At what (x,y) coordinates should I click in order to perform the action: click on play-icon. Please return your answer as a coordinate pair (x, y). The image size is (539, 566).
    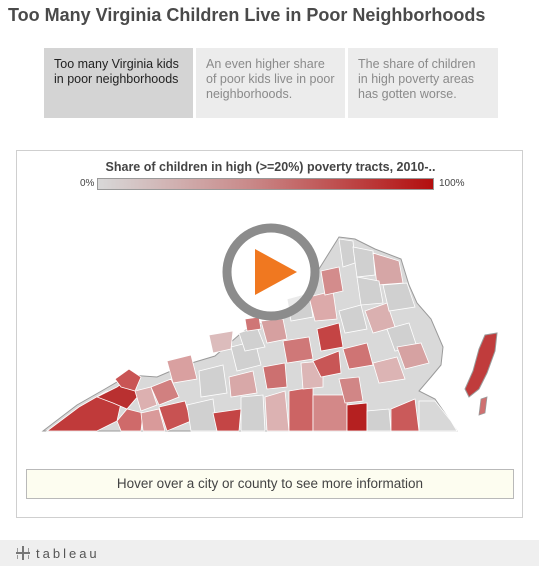
    Looking at the image, I should click on (276, 272).